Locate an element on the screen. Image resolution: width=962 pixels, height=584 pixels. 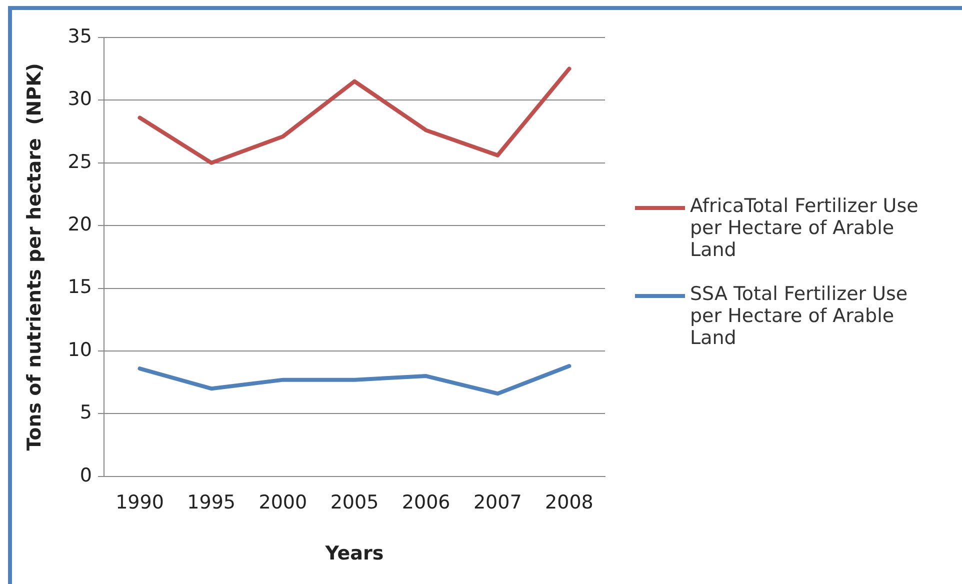
x-tick-label: 1995 is located at coordinates (211, 503).